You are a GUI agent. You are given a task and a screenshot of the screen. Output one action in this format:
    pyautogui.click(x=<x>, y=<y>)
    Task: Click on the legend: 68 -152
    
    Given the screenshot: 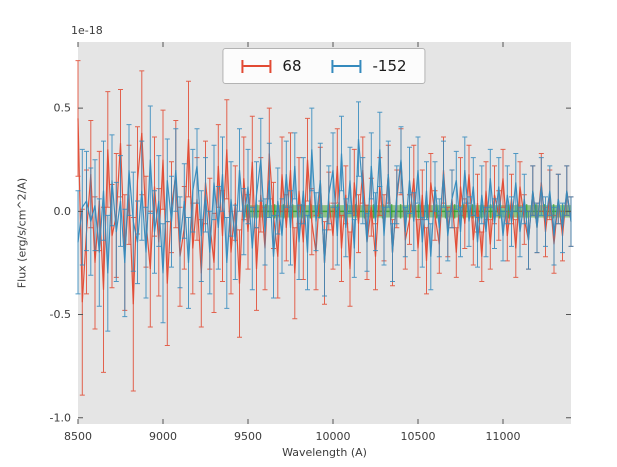 What is the action you would take?
    pyautogui.click(x=324, y=66)
    